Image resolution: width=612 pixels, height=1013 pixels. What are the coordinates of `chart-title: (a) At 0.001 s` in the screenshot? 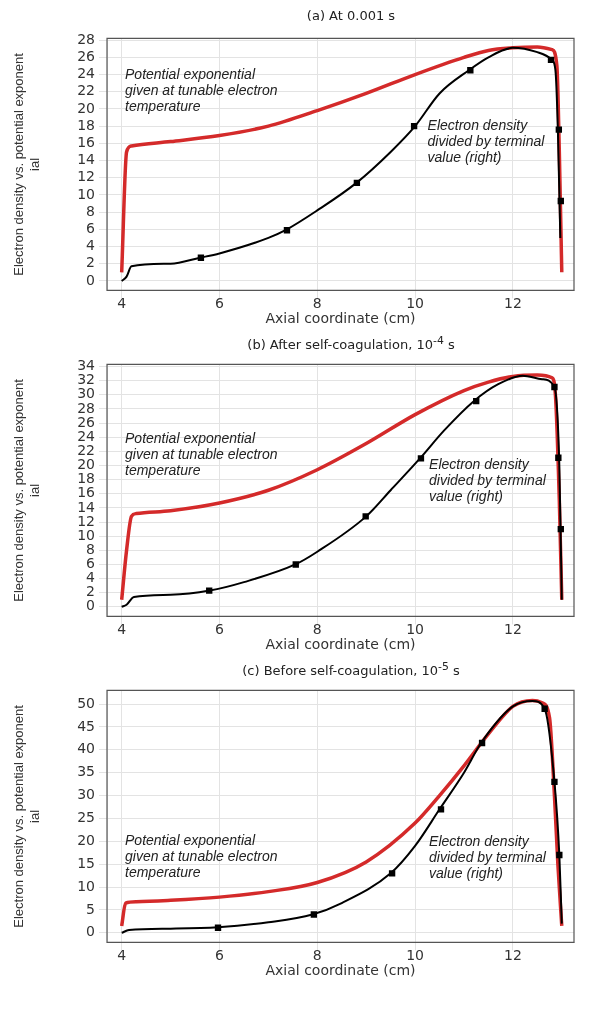 It's located at (351, 16).